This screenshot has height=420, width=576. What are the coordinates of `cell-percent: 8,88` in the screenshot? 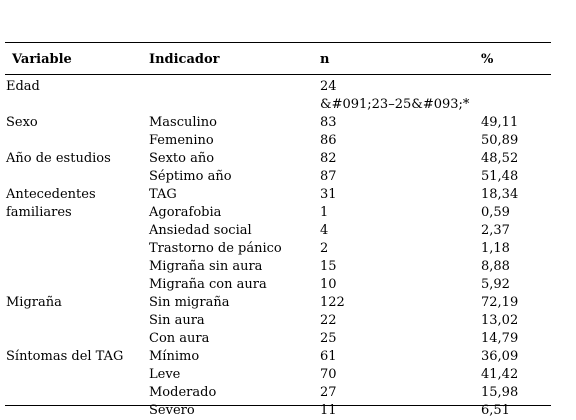 It's located at (495, 266).